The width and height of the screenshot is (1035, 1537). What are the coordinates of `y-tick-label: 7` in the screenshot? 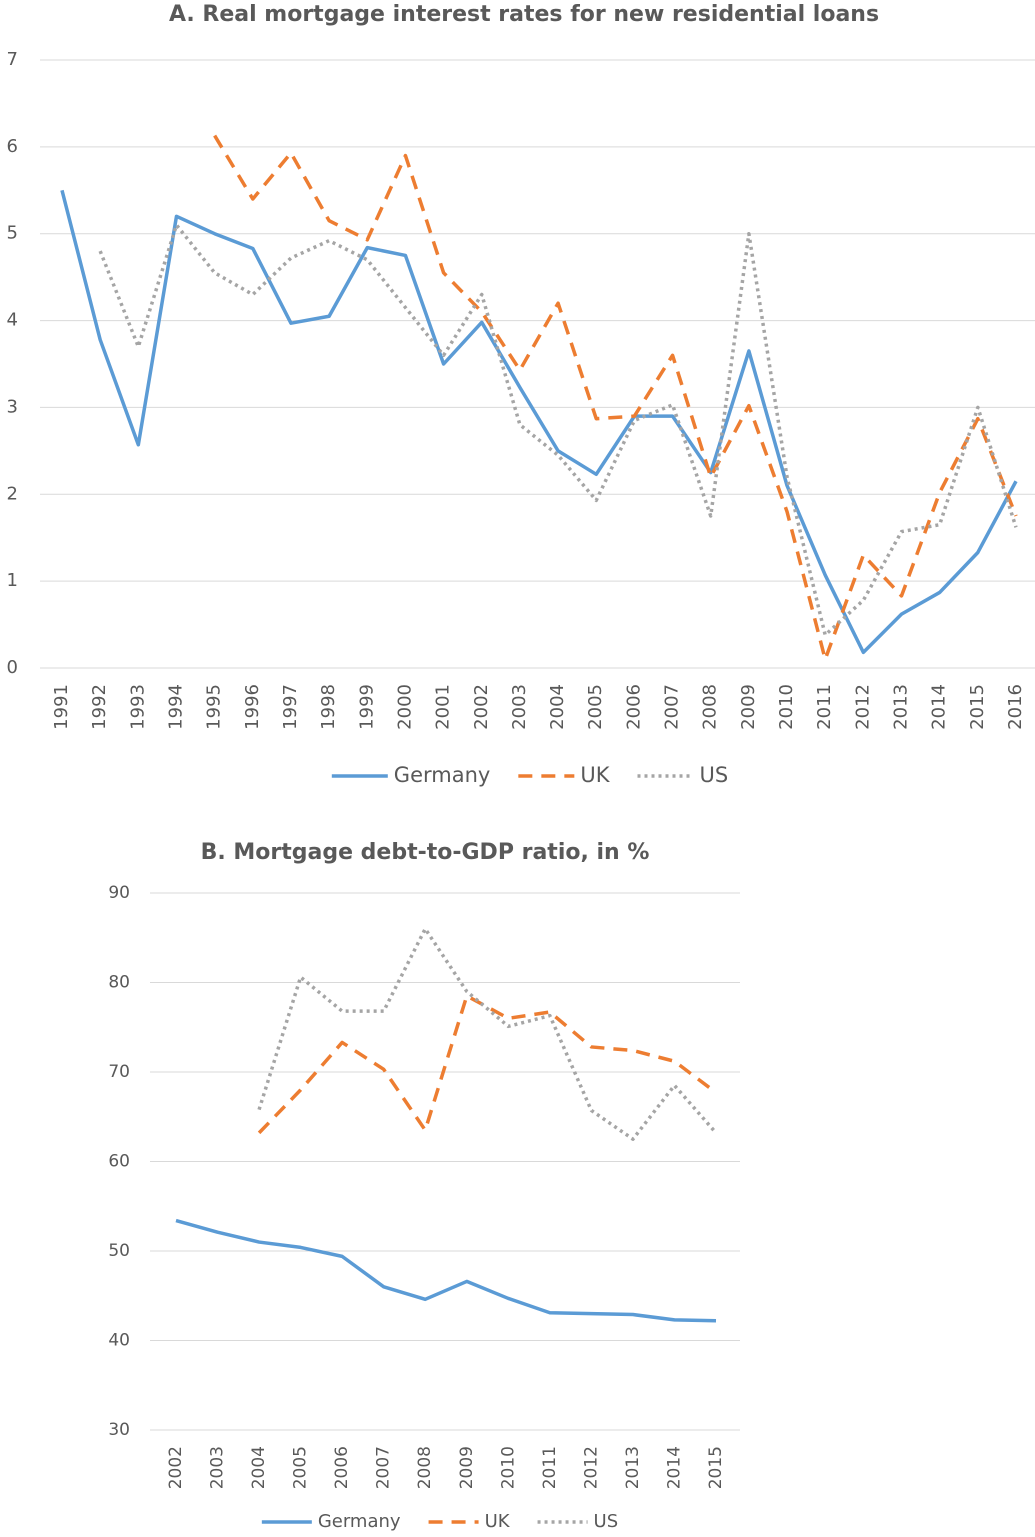 It's located at (12, 59).